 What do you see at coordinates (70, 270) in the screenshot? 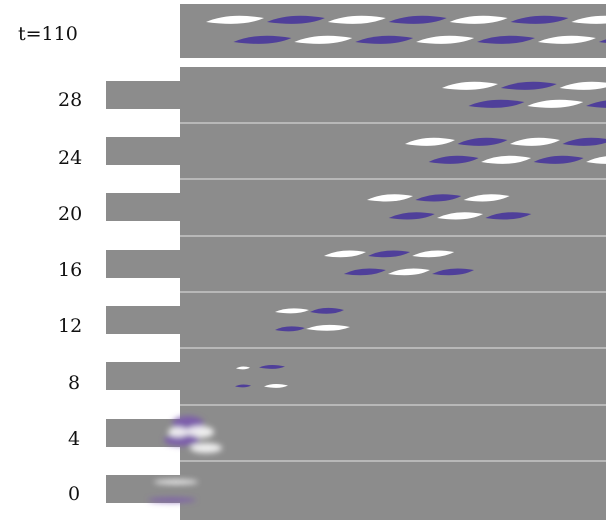
I see `row-label: 16` at bounding box center [70, 270].